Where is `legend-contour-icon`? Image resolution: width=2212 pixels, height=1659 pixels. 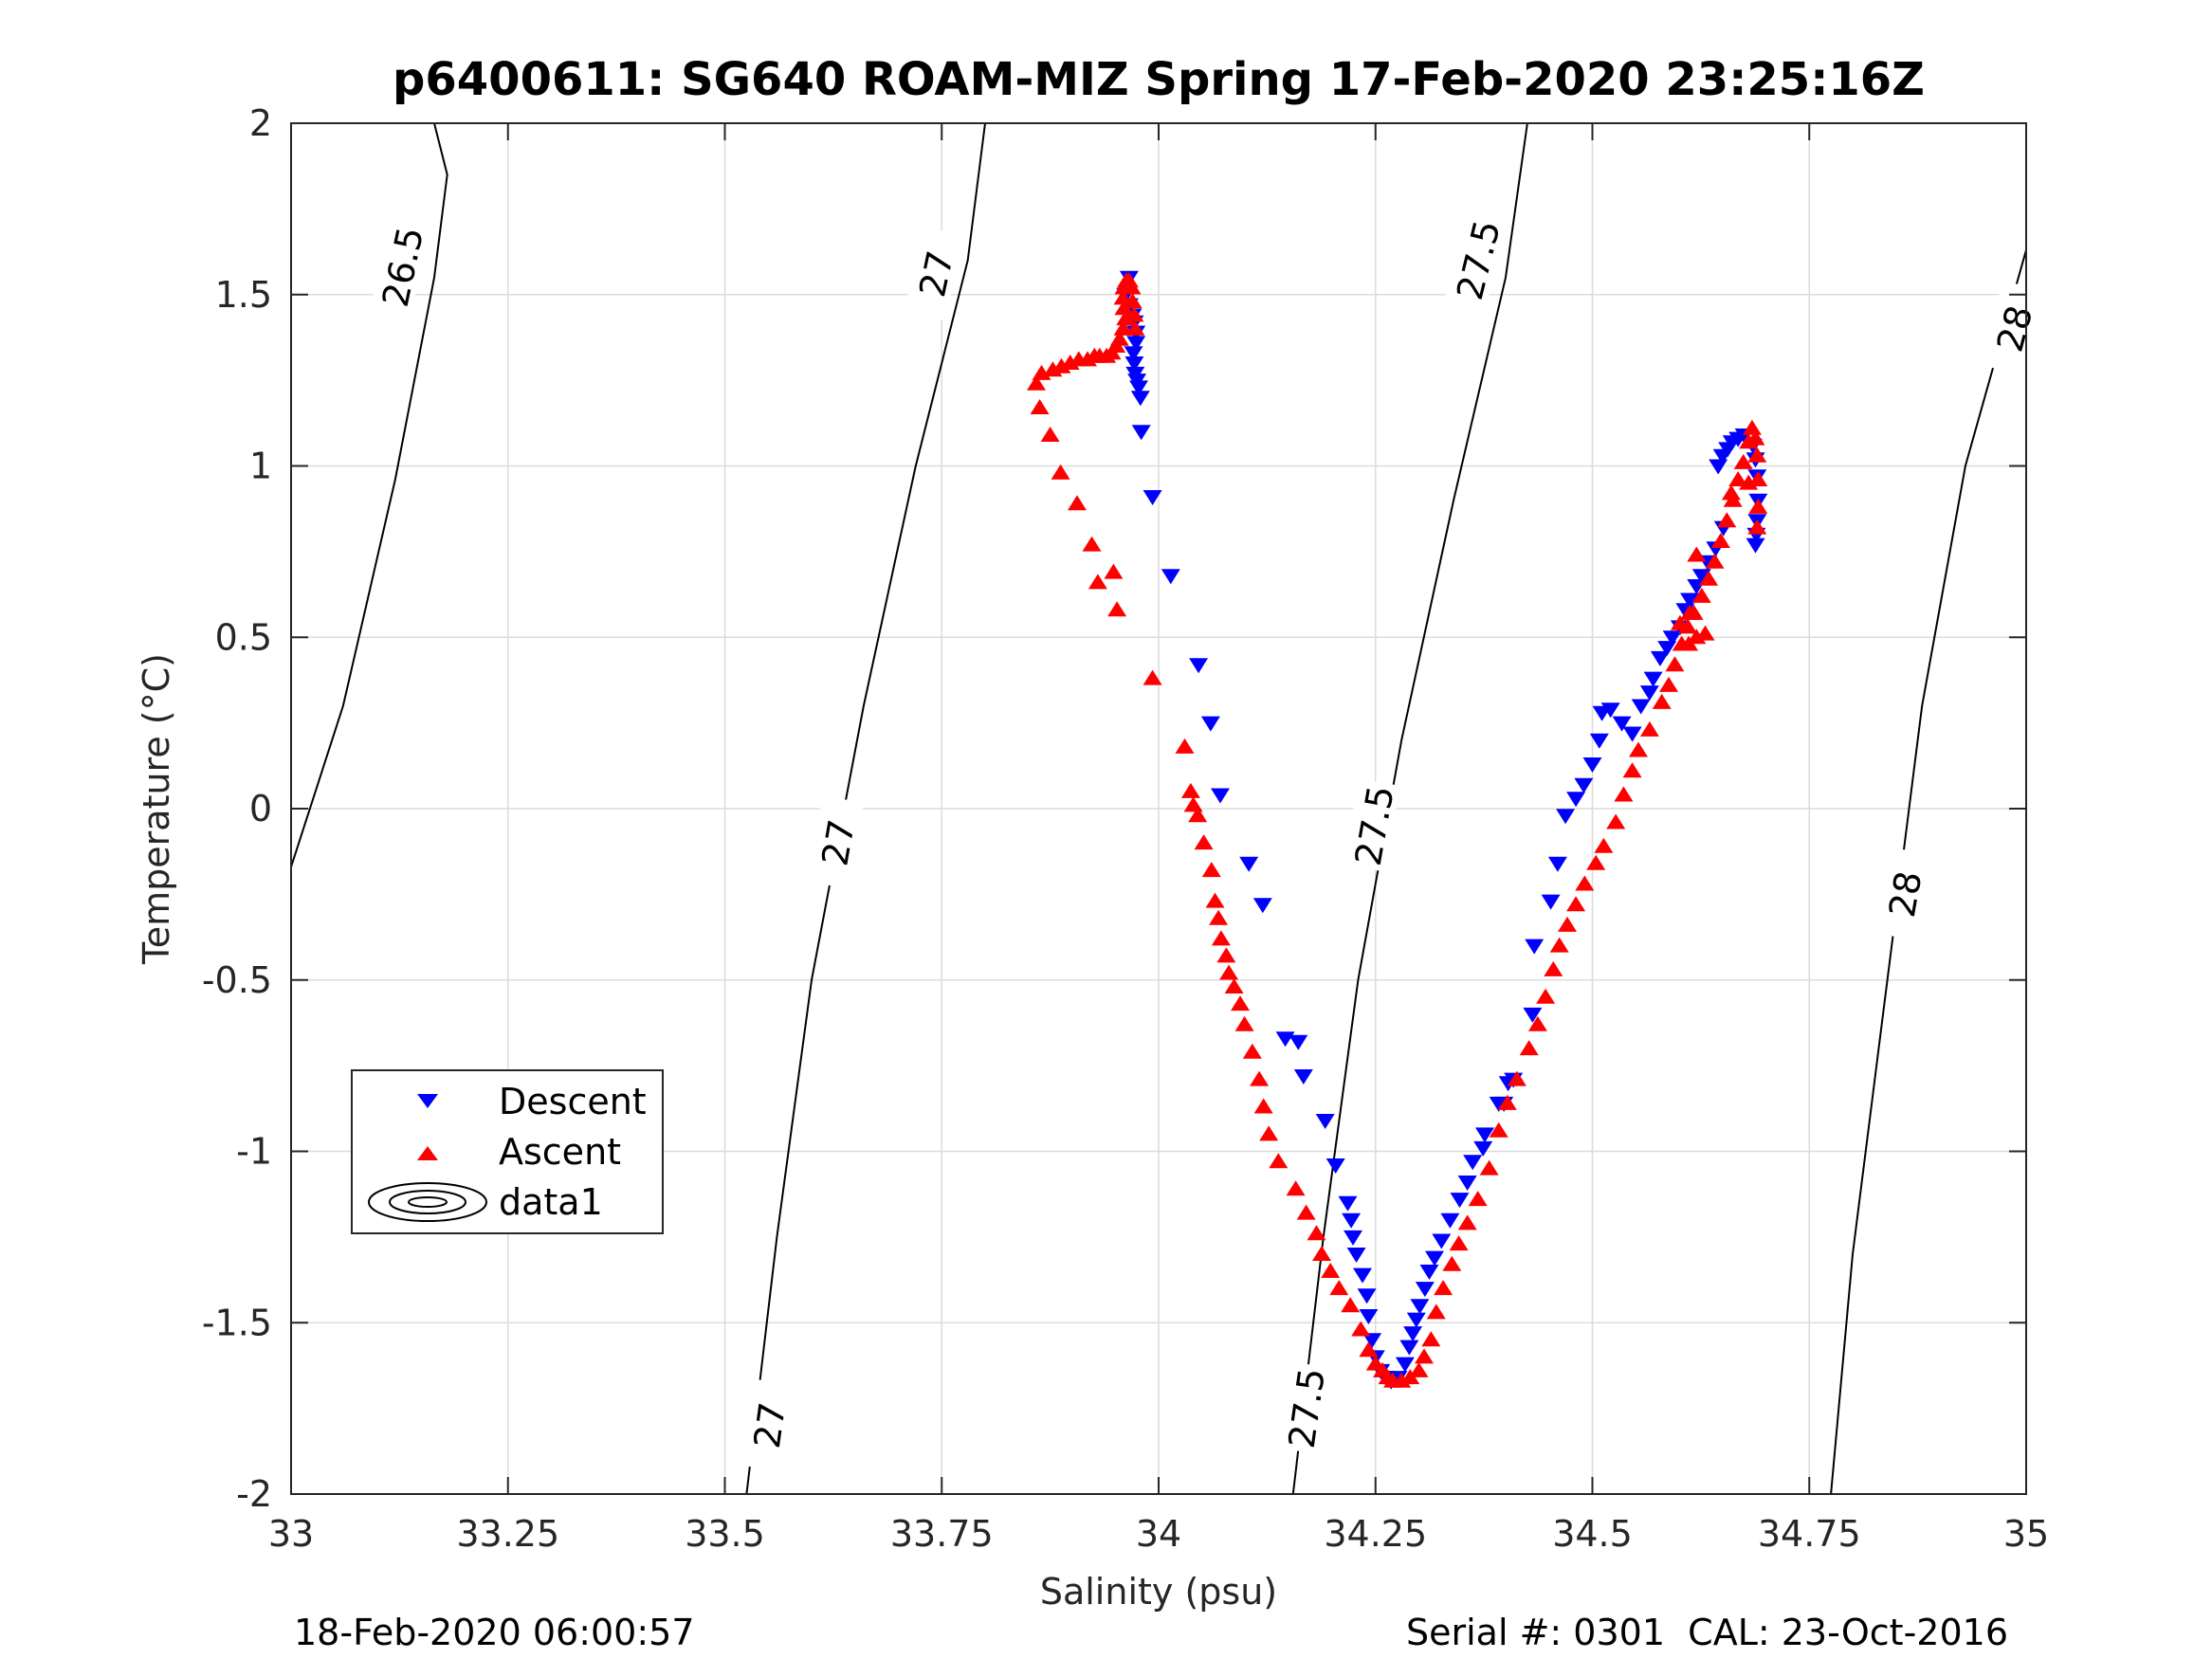
legend-contour-icon is located at coordinates (427, 1202).